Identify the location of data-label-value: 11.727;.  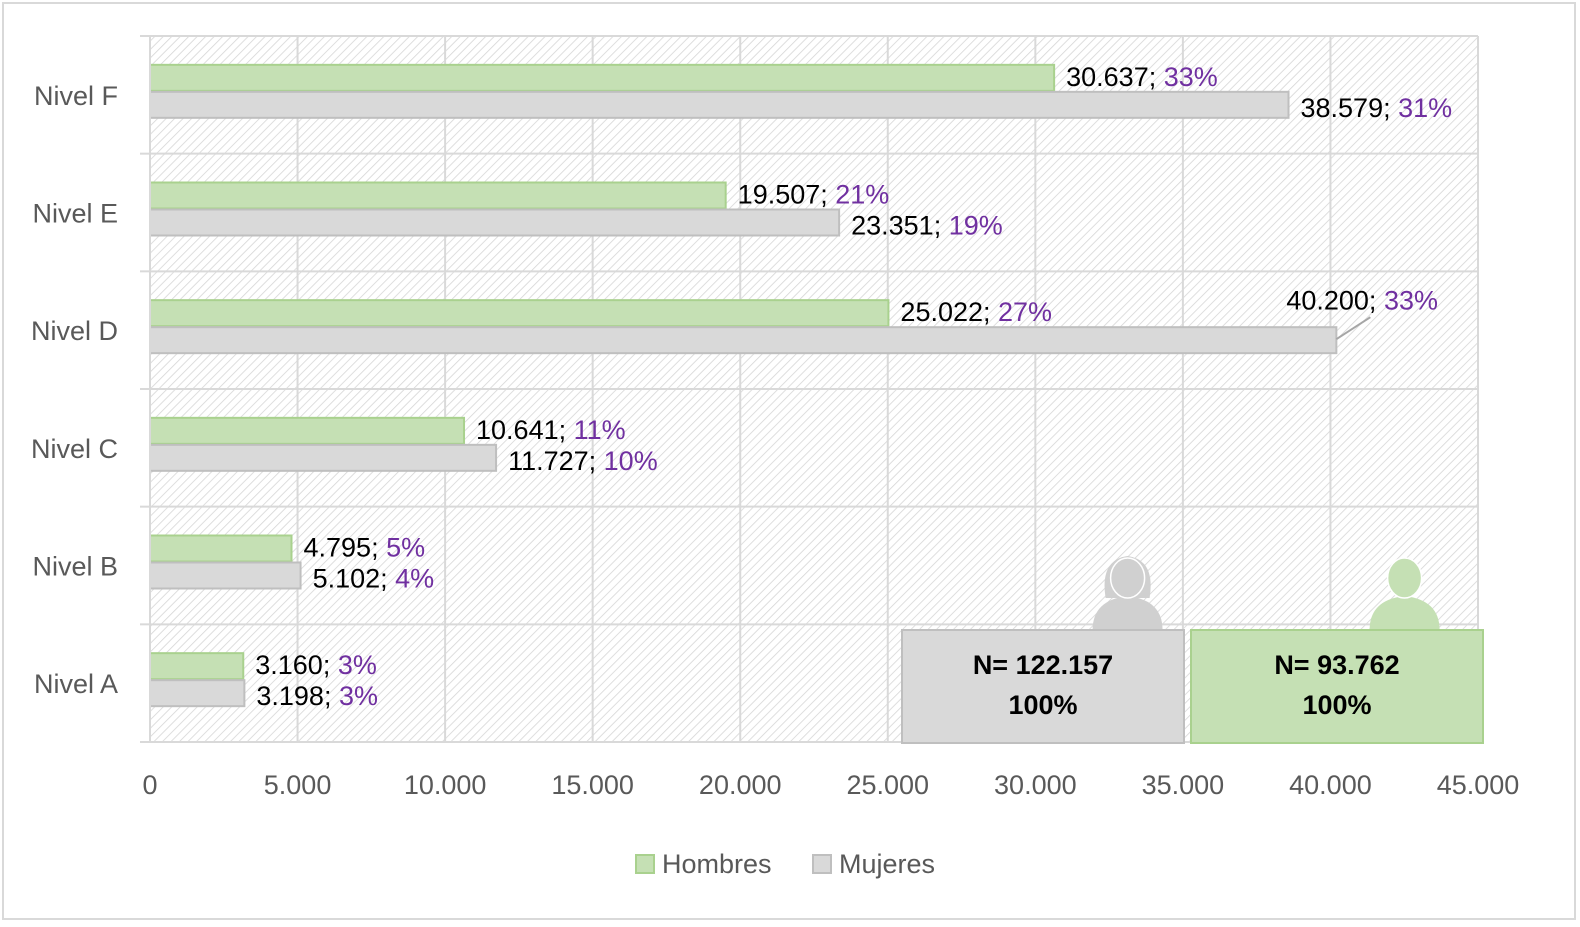
(556, 461).